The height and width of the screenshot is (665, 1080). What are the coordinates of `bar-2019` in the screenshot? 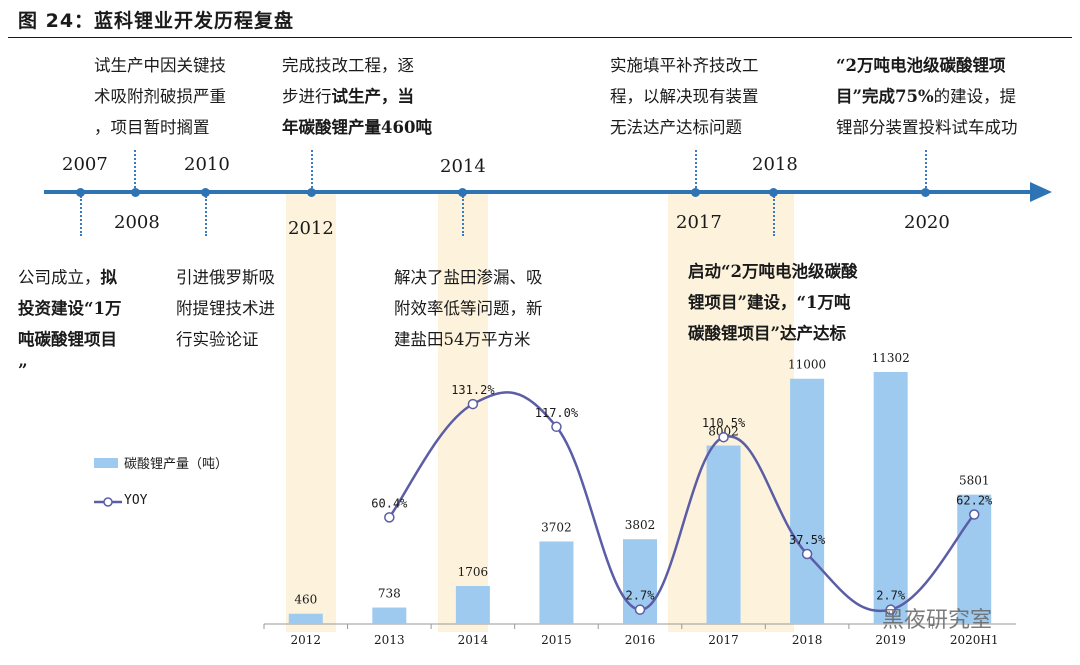 It's located at (890, 498).